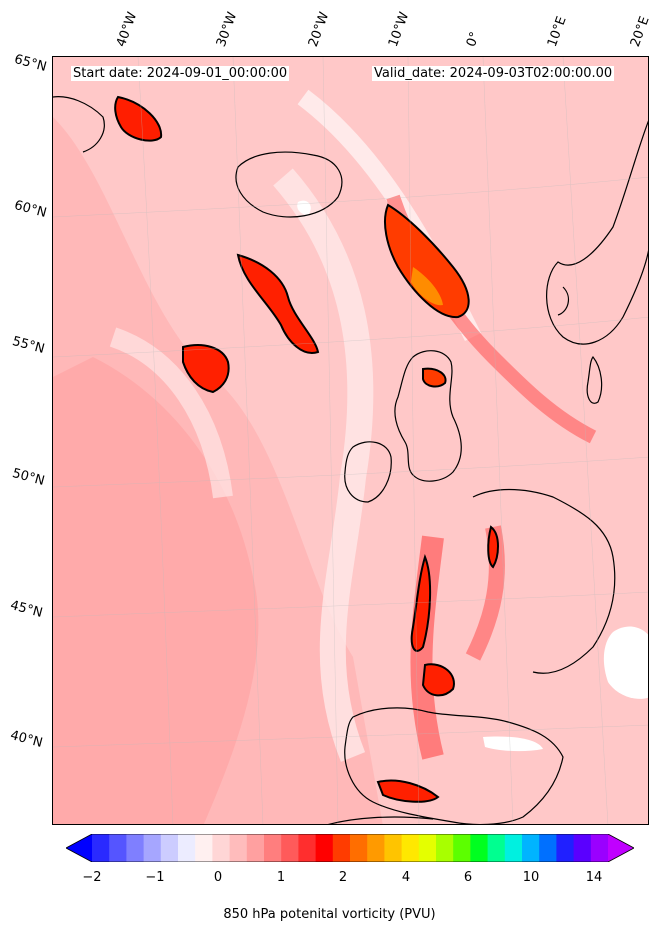 The image size is (659, 936). Describe the element at coordinates (227, 29) in the screenshot. I see `lon-label-30w: 30°W` at that location.